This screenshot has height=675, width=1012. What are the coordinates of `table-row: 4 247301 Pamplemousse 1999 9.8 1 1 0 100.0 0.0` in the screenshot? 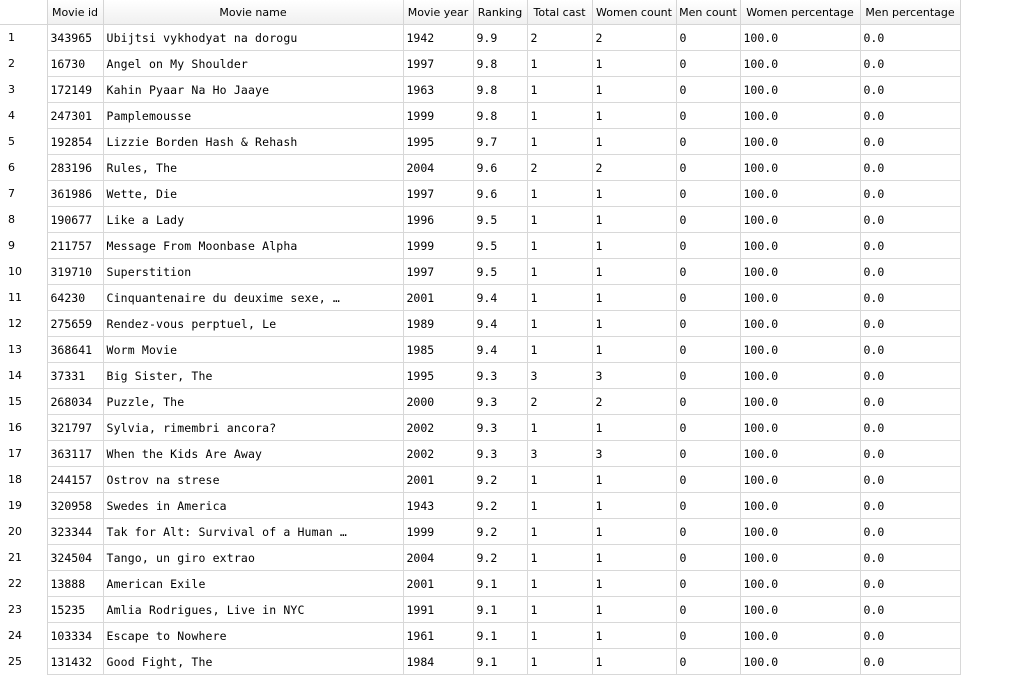 It's located at (480, 115).